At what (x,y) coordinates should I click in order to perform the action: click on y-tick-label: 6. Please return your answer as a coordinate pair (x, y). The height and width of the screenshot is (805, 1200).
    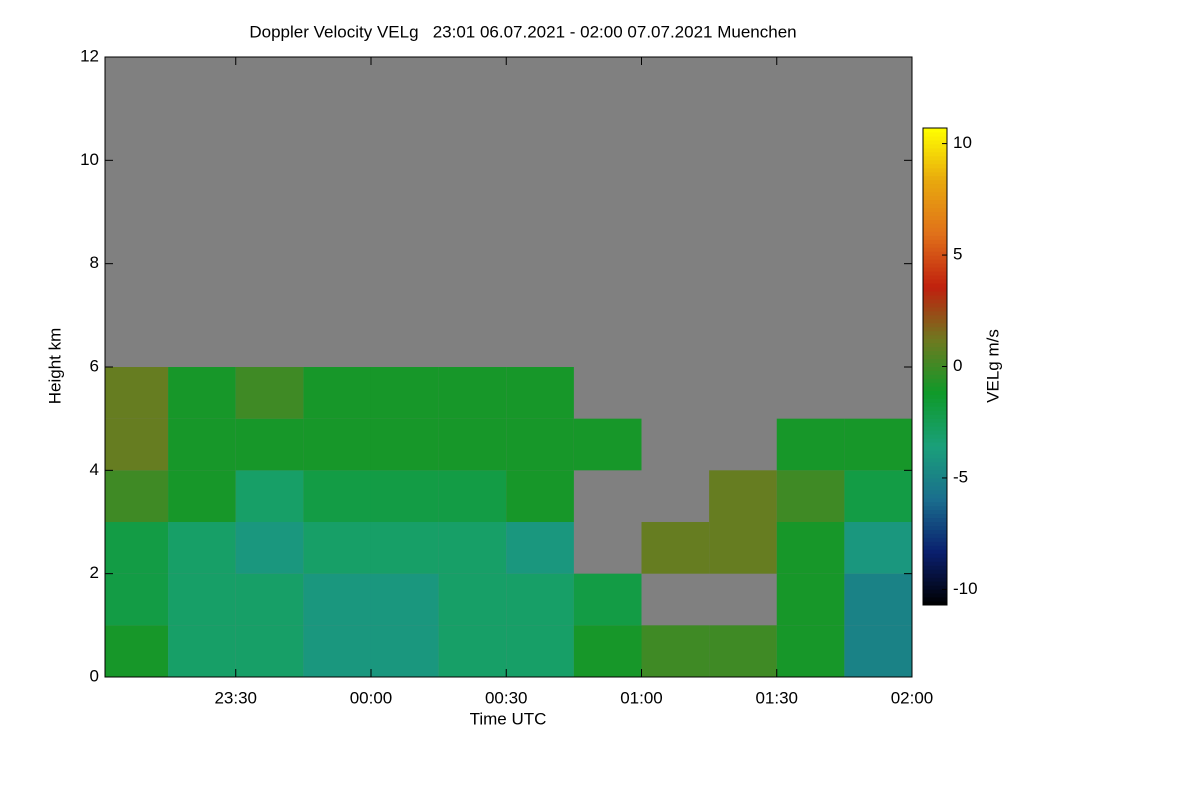
    Looking at the image, I should click on (94, 365).